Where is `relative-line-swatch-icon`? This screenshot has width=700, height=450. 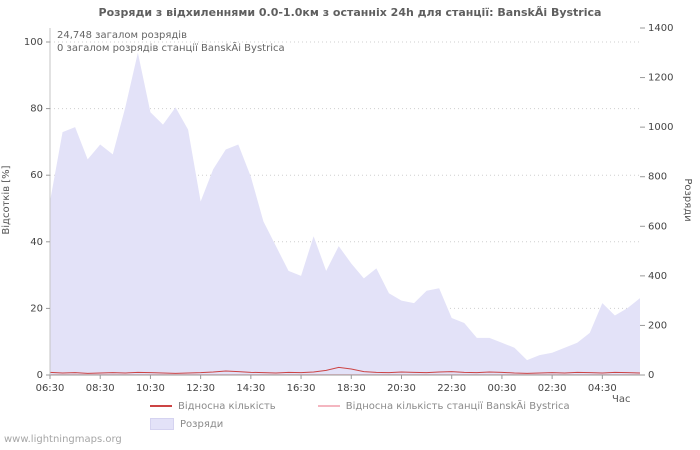
relative-line-swatch-icon is located at coordinates (161, 406).